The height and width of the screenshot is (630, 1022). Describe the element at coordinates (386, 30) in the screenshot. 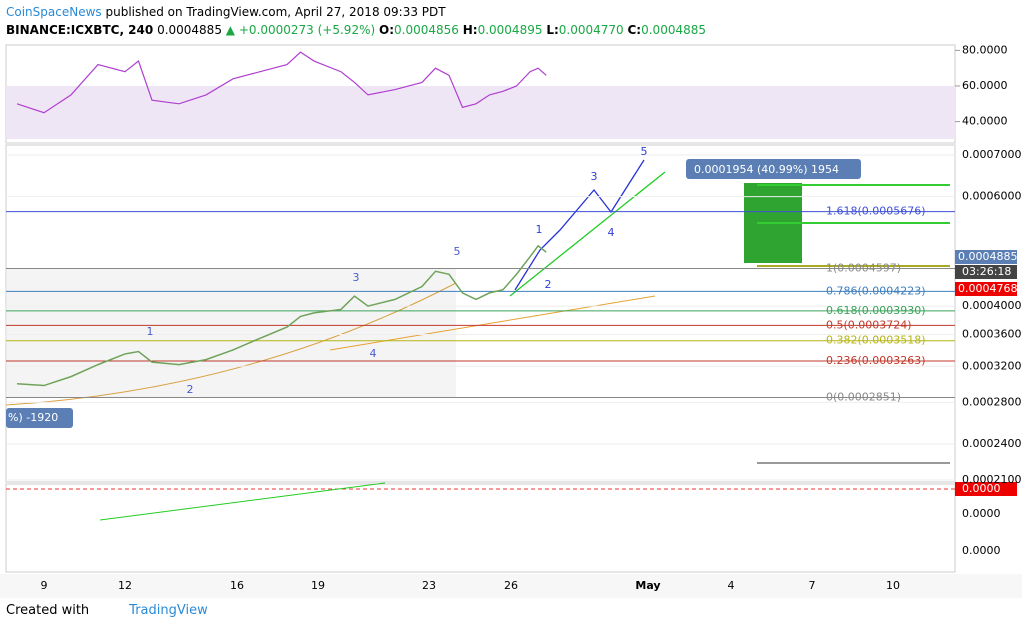

I see `o-label: O:` at that location.